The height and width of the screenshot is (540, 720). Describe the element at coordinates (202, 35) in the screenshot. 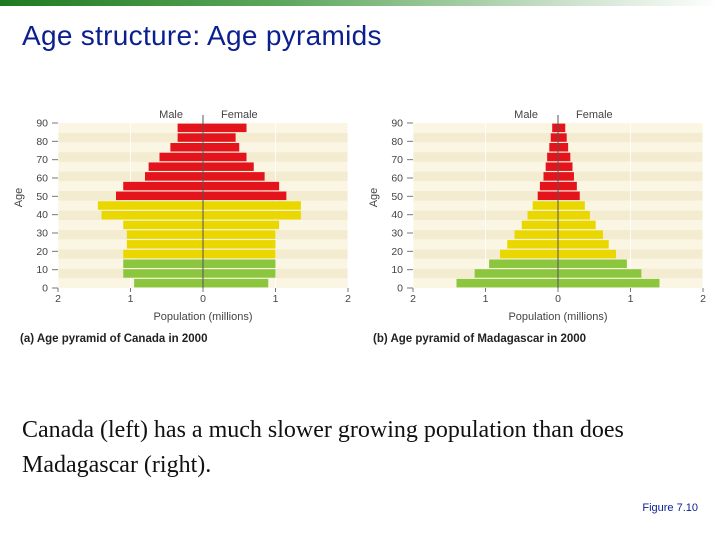

I see `slide-title: Age structure: Age pyramids` at that location.